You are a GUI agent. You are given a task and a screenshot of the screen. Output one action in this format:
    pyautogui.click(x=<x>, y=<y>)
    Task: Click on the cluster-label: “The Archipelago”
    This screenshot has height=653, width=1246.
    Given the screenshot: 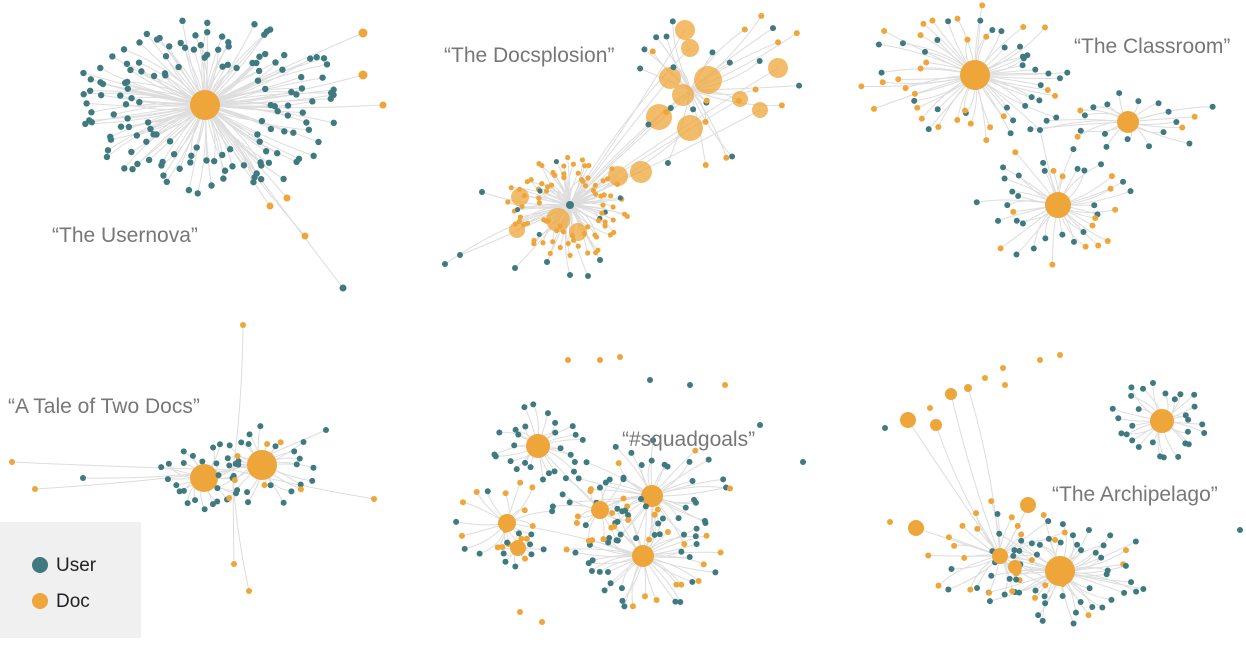 What is the action you would take?
    pyautogui.click(x=1135, y=494)
    